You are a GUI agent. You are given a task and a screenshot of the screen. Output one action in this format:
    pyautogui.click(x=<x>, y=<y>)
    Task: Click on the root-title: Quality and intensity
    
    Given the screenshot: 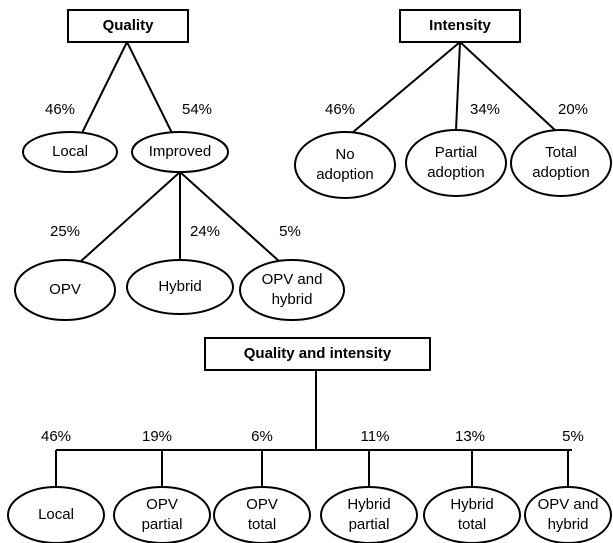 What is the action you would take?
    pyautogui.click(x=318, y=353)
    